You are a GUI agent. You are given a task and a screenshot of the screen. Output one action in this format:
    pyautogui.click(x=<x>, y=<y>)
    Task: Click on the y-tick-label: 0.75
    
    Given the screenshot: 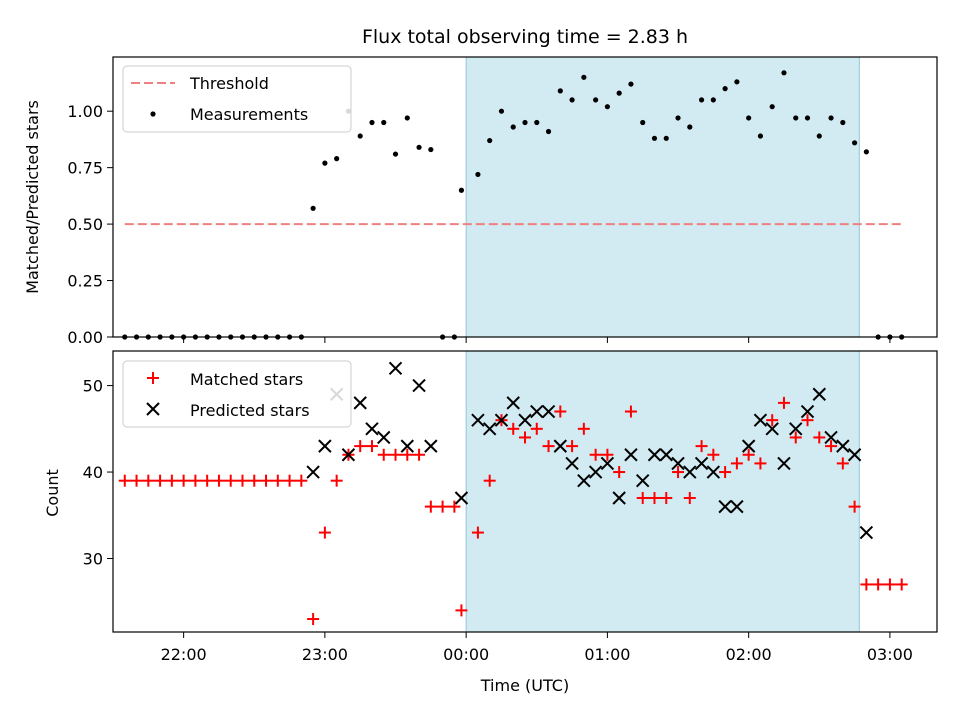 What is the action you would take?
    pyautogui.click(x=85, y=168)
    